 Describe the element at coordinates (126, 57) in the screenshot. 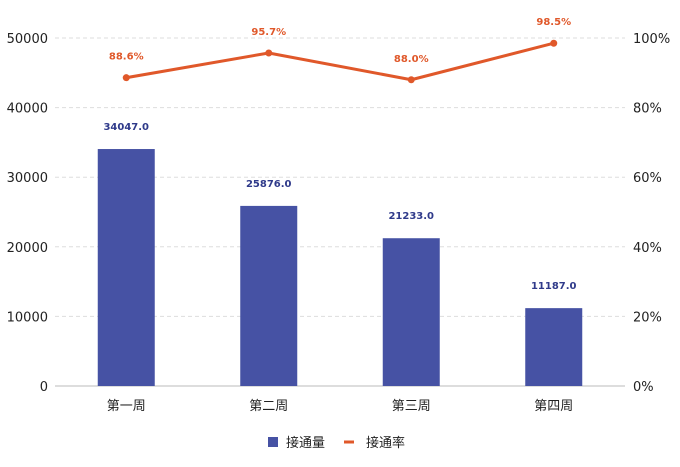

I see `rate-value-label: 88.6%` at that location.